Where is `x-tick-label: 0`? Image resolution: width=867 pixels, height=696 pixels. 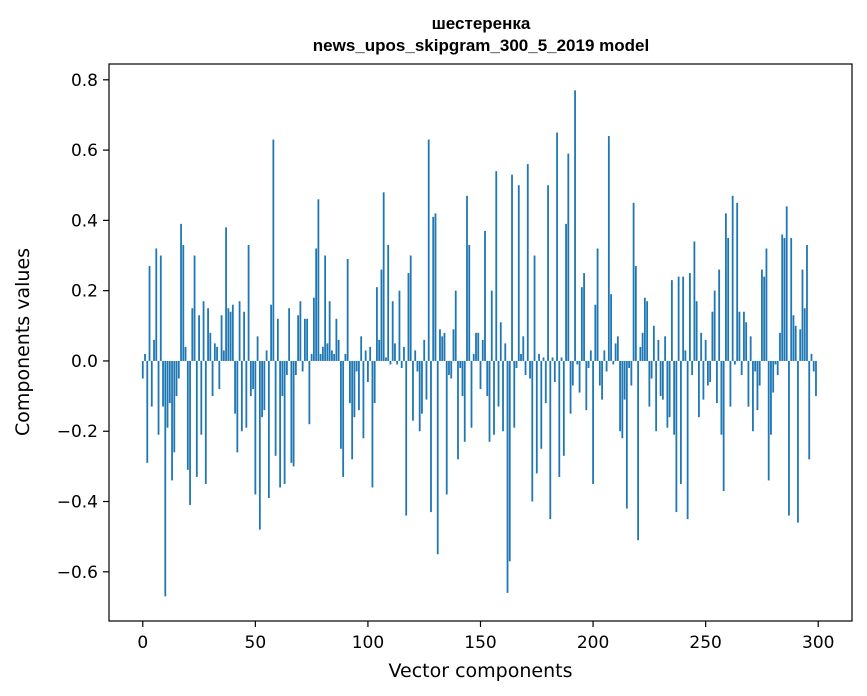 x-tick-label: 0 is located at coordinates (142, 643).